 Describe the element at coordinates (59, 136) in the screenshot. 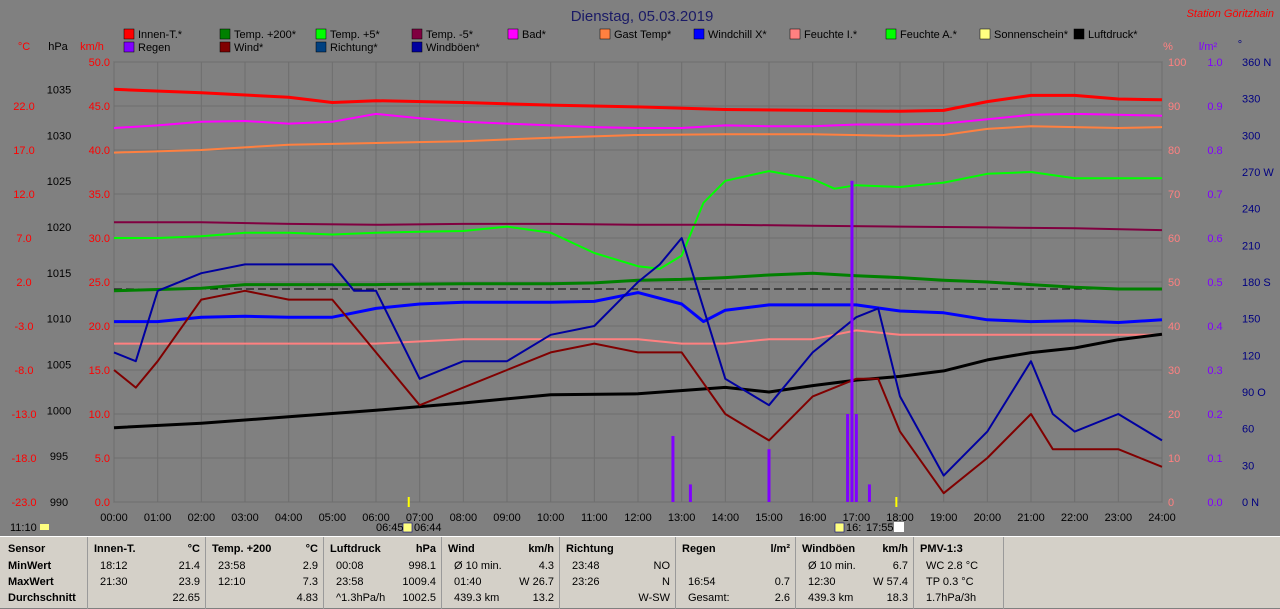

I see `tick-hpa: 1030` at that location.